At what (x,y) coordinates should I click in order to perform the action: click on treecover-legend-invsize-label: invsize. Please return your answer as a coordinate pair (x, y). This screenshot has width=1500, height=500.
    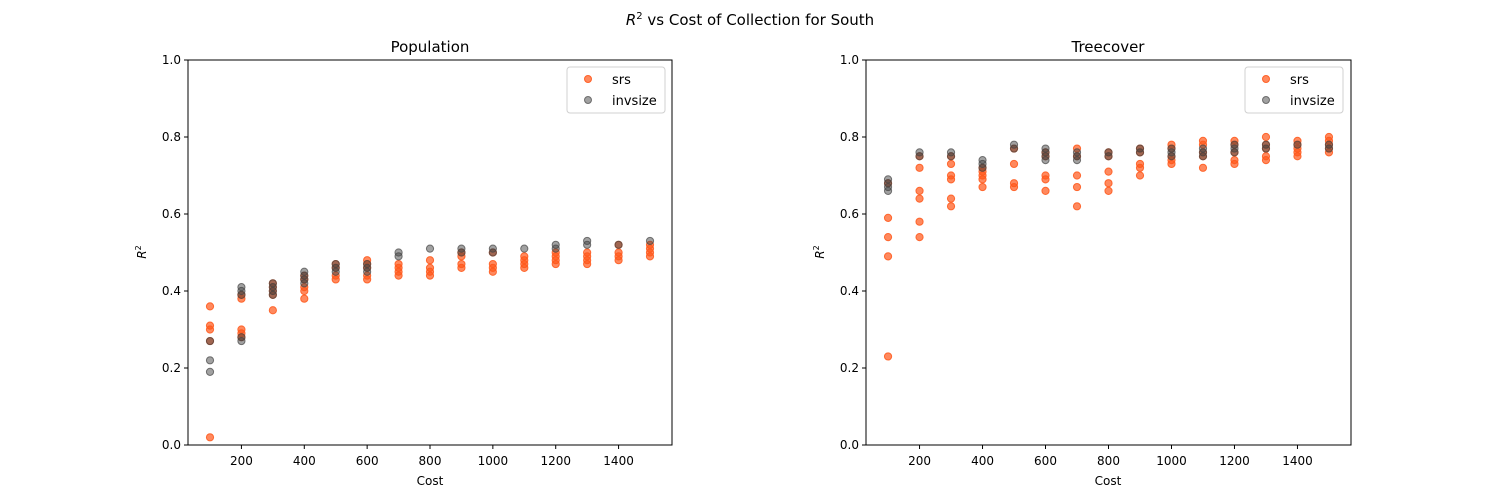
    Looking at the image, I should click on (1312, 101).